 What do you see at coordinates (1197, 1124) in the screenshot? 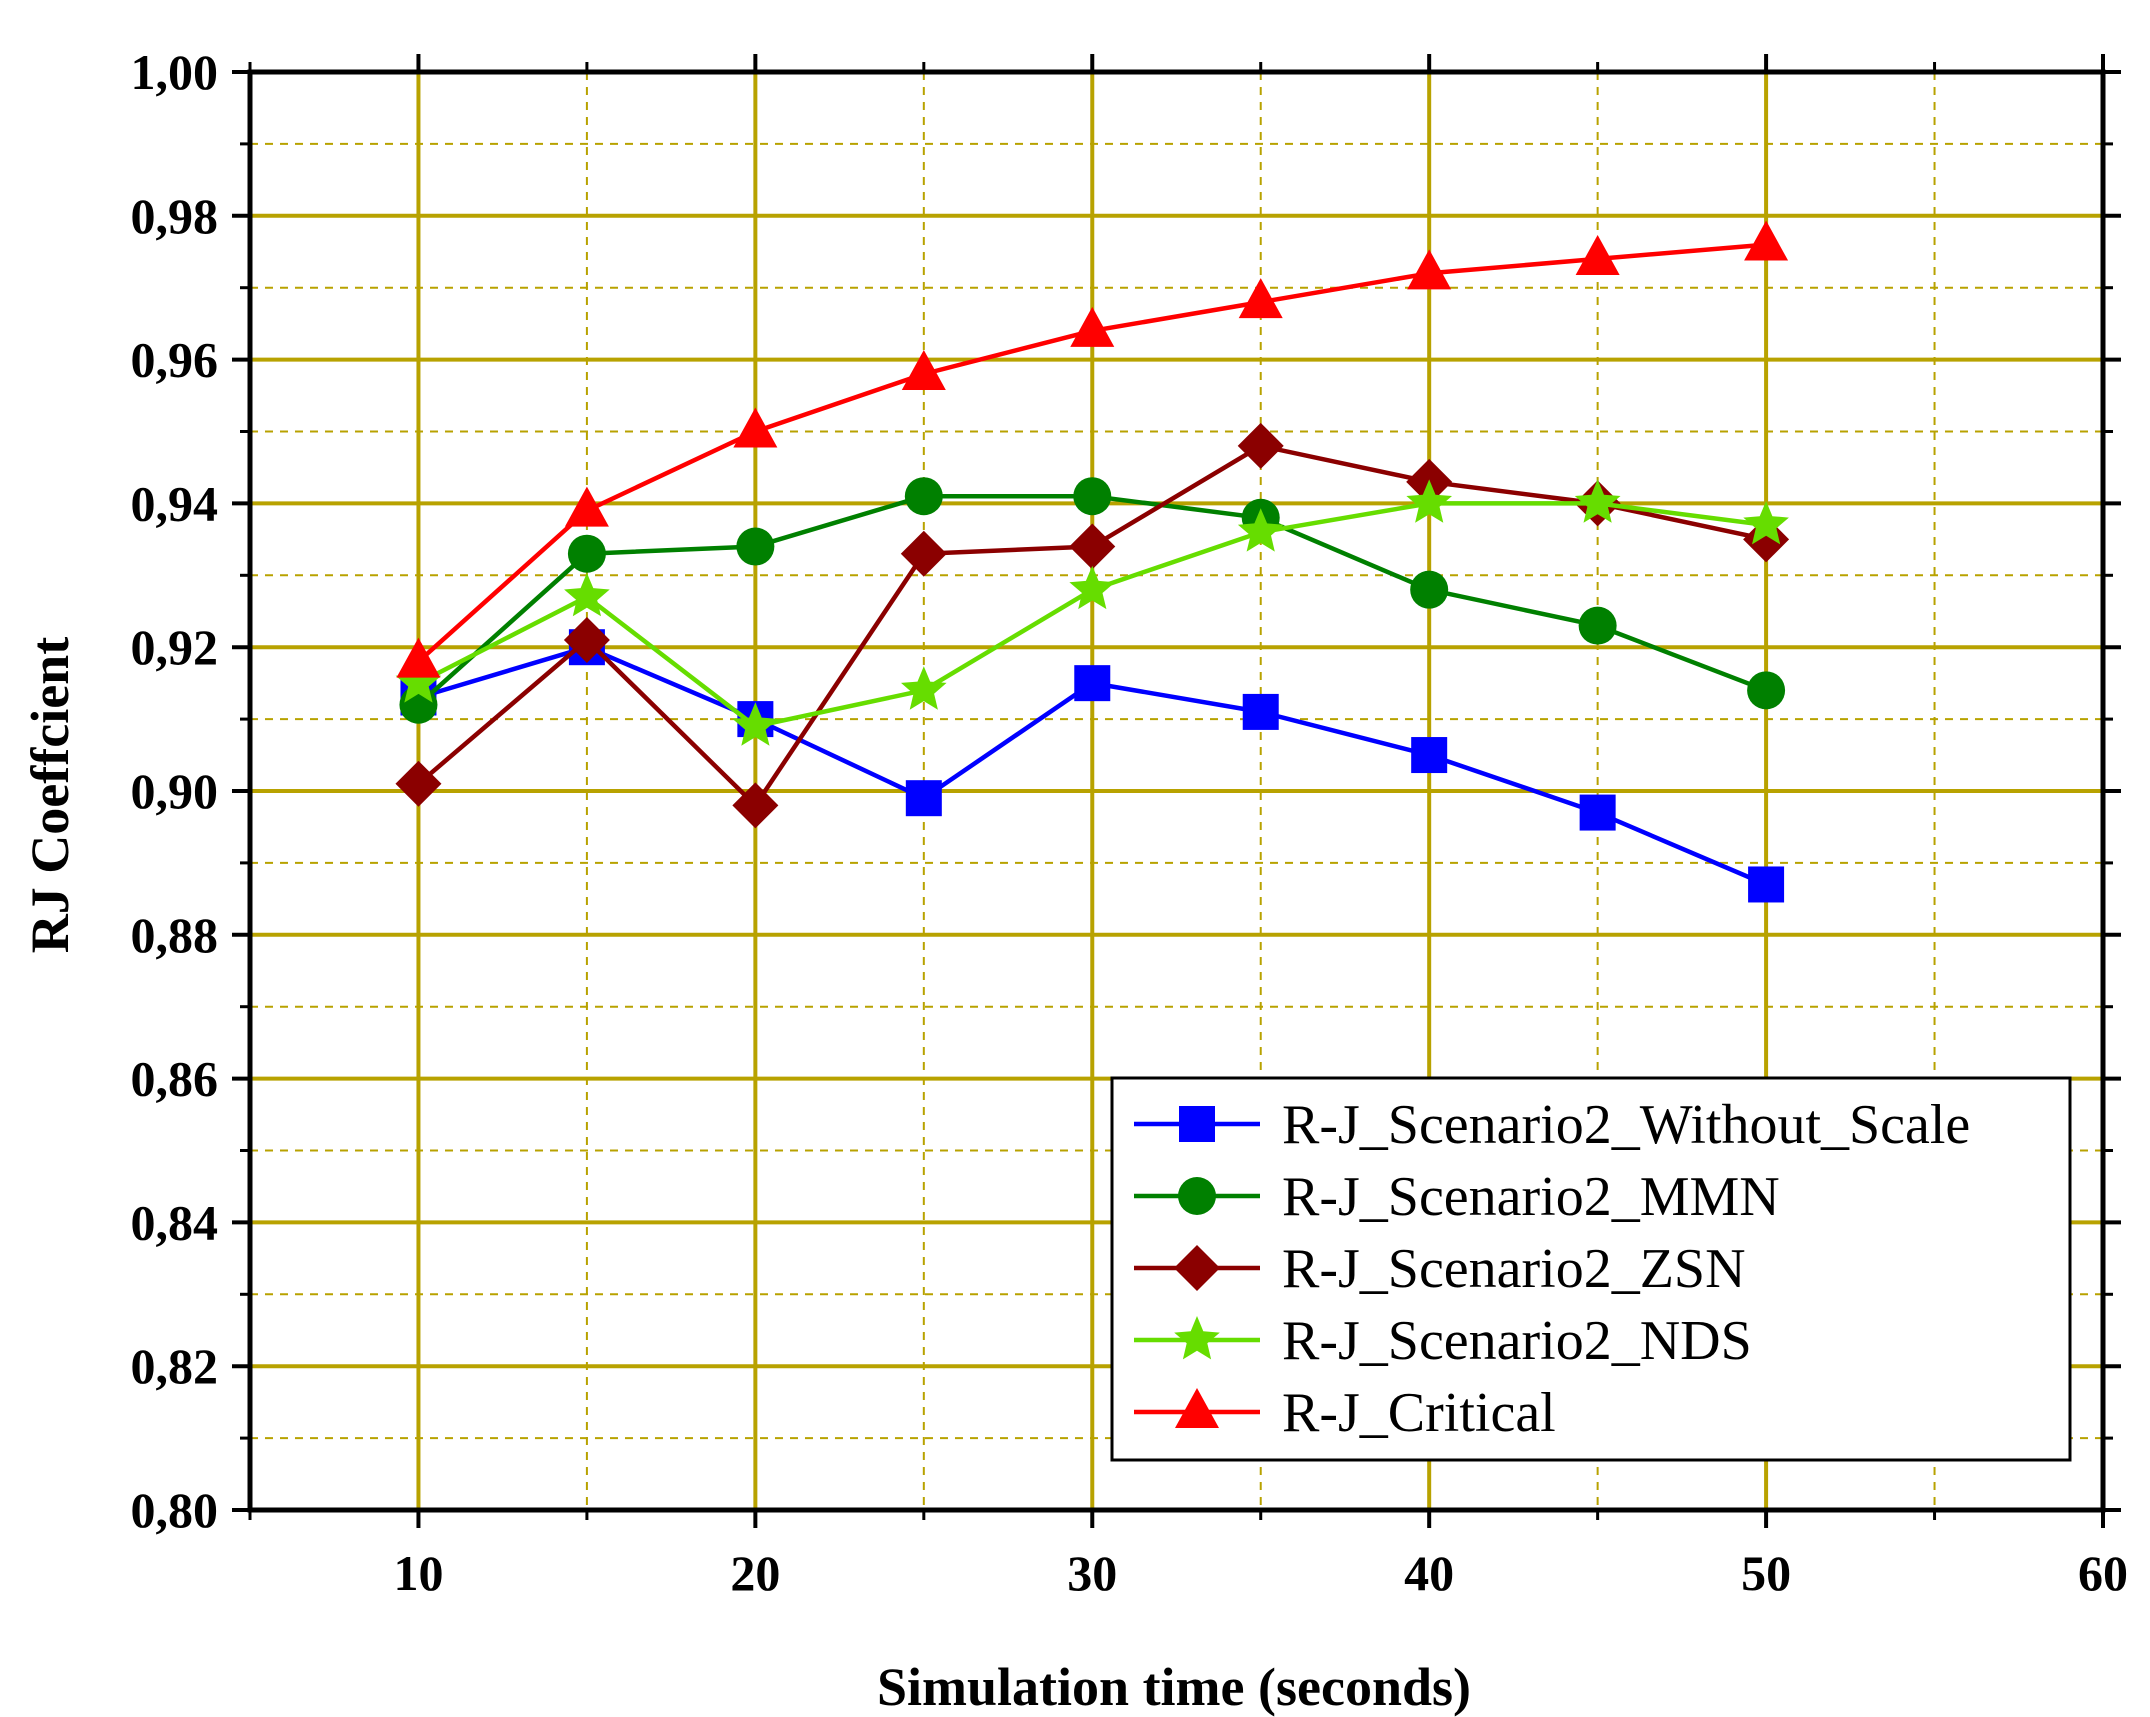
I see `legend-marker-square` at bounding box center [1197, 1124].